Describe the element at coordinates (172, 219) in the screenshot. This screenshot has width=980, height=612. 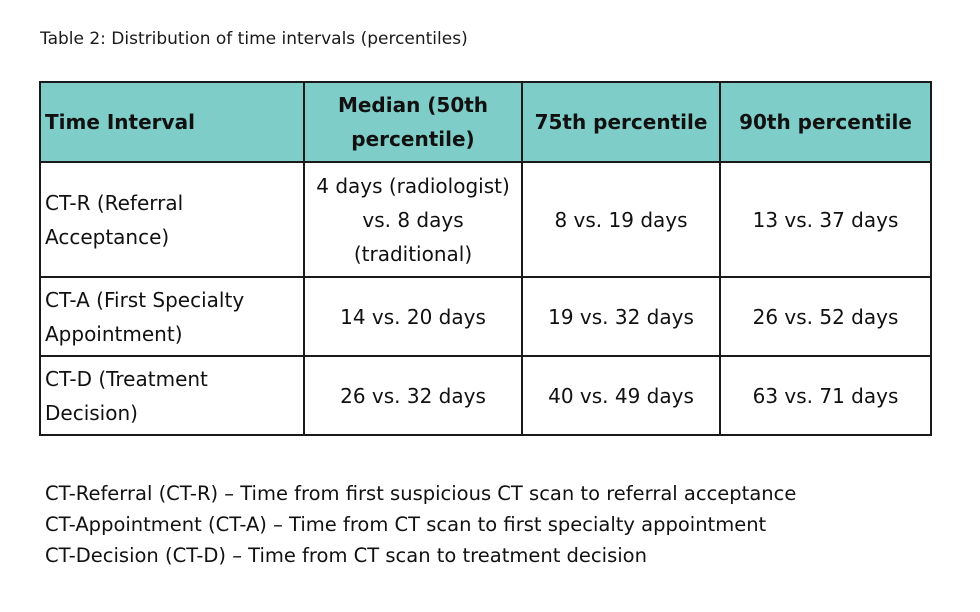
I see `row-label: CT-R (Referral Acceptance)` at that location.